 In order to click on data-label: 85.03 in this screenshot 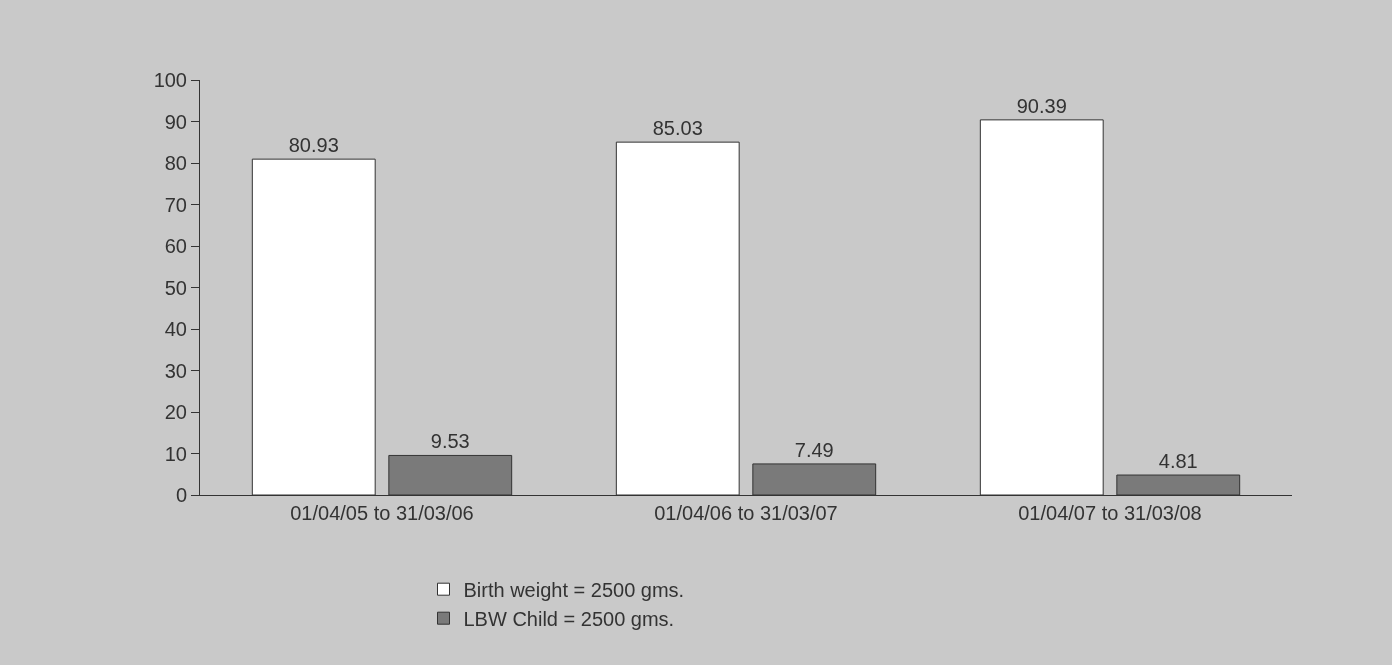, I will do `click(677, 128)`.